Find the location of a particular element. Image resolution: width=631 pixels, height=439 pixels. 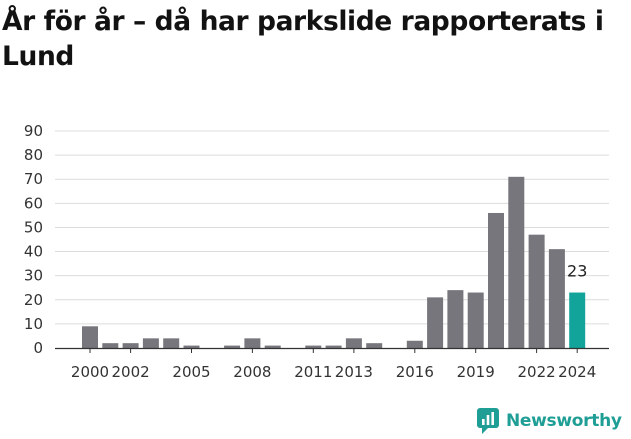

x-tick-label: 2008 is located at coordinates (252, 372).